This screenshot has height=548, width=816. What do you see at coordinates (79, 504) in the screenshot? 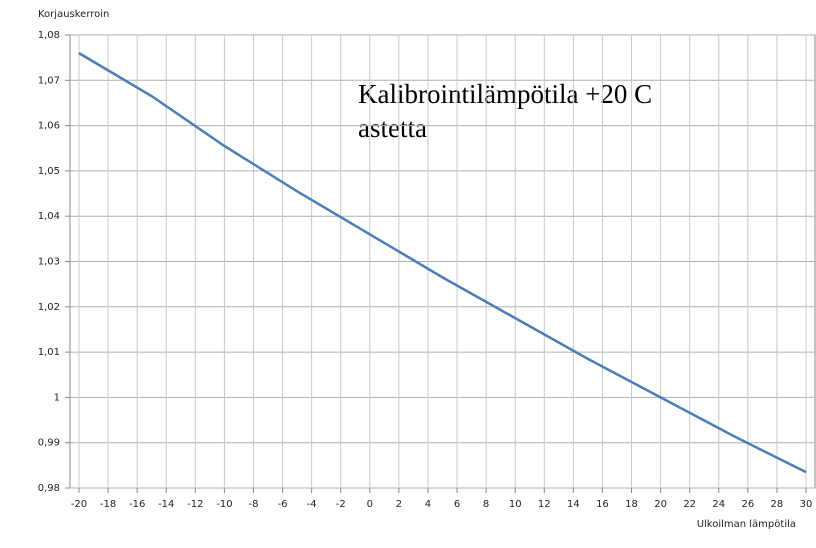
I see `x-tick-label: -20` at bounding box center [79, 504].